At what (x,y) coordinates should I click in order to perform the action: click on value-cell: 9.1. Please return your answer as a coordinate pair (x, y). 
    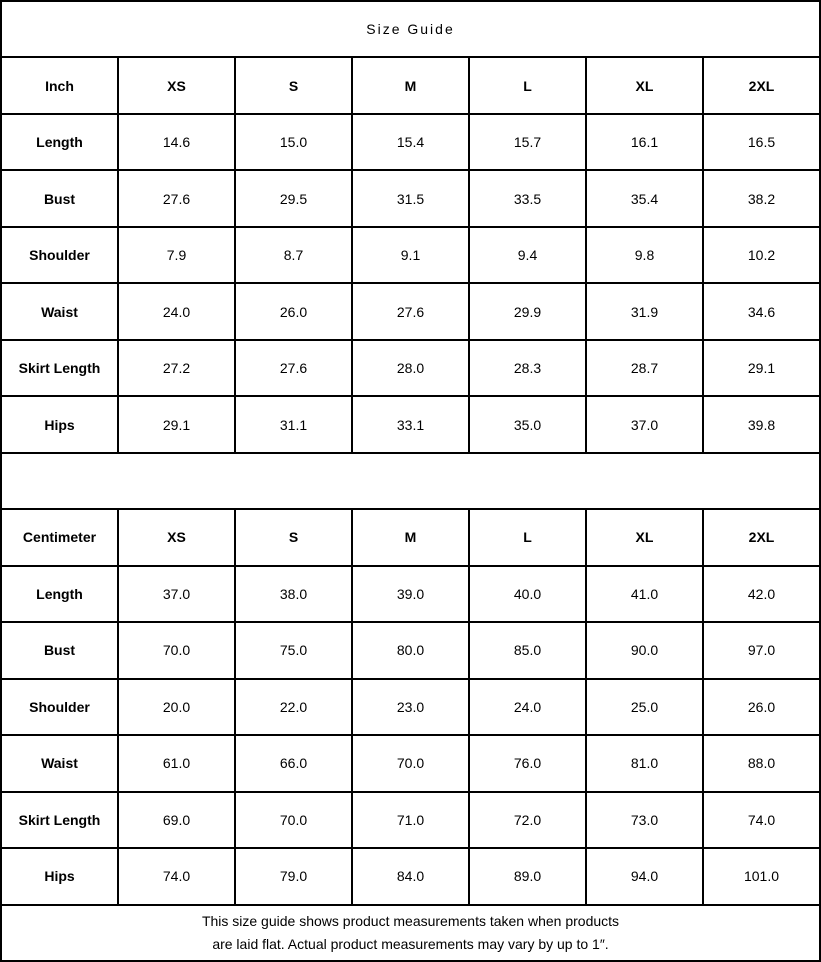
    Looking at the image, I should click on (410, 255).